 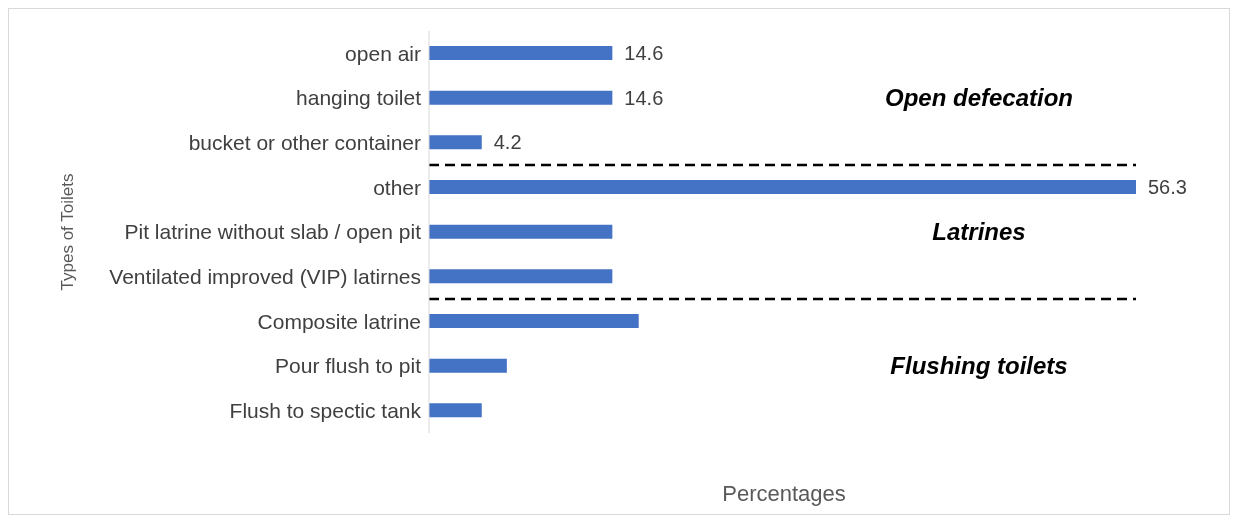 What do you see at coordinates (979, 98) in the screenshot?
I see `annotation: Open defecation` at bounding box center [979, 98].